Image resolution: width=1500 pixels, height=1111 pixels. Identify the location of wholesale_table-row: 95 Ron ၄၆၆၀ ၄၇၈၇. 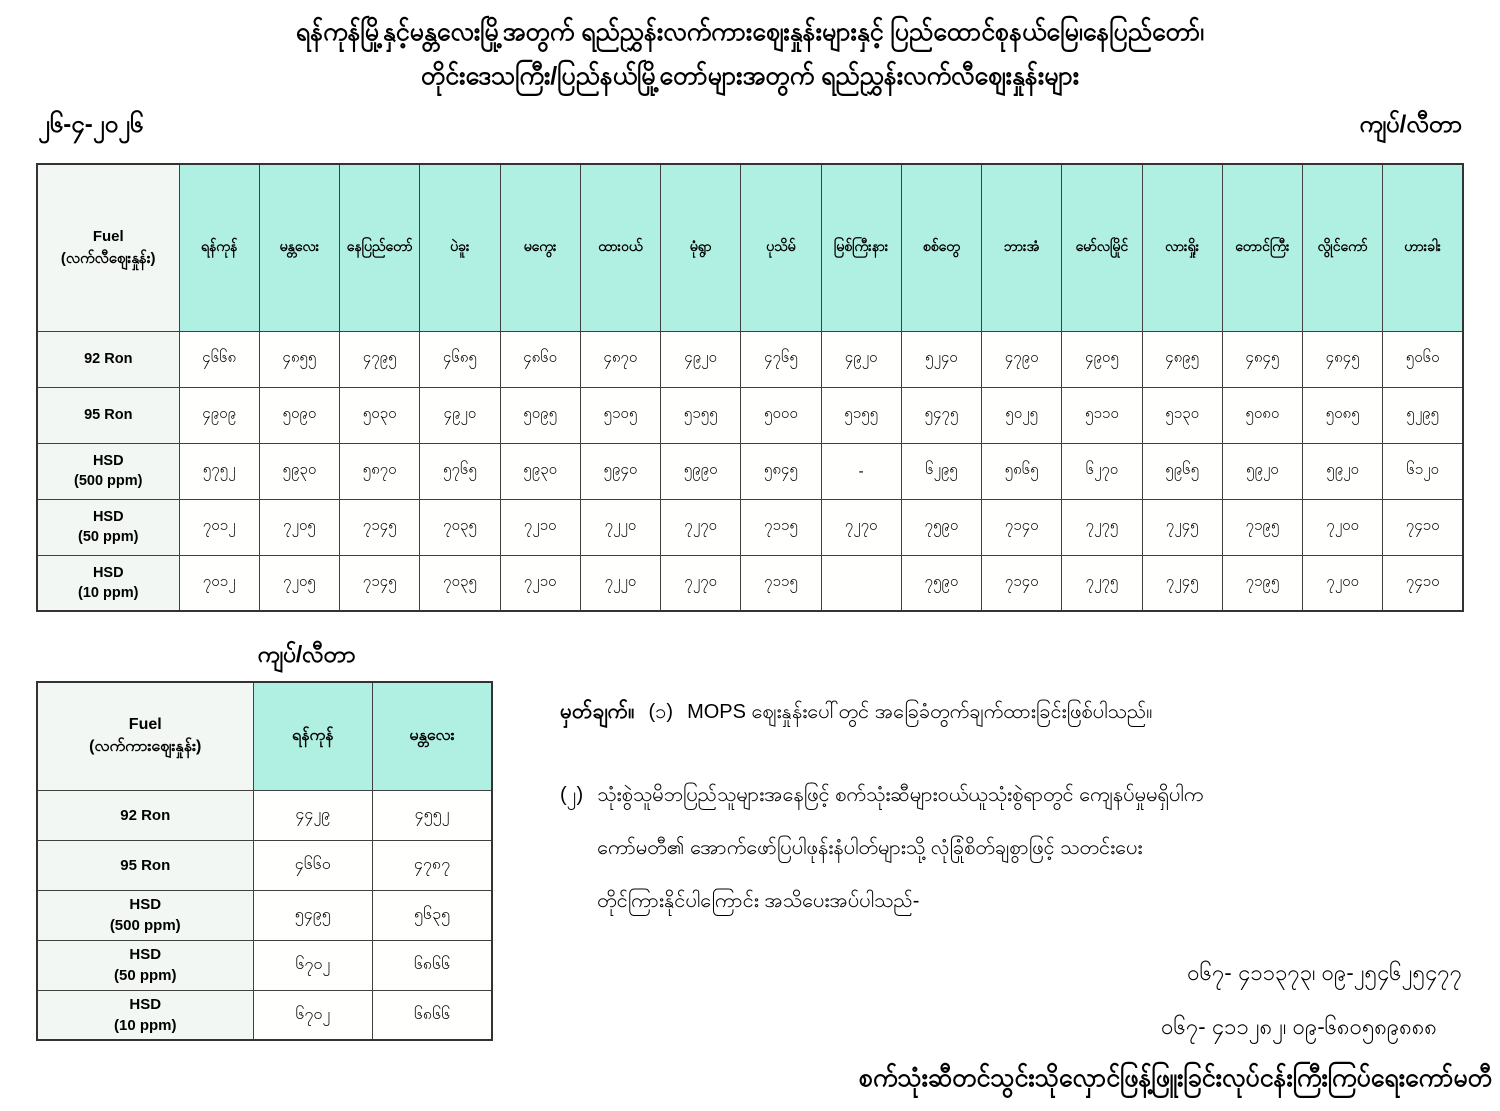
(264, 865).